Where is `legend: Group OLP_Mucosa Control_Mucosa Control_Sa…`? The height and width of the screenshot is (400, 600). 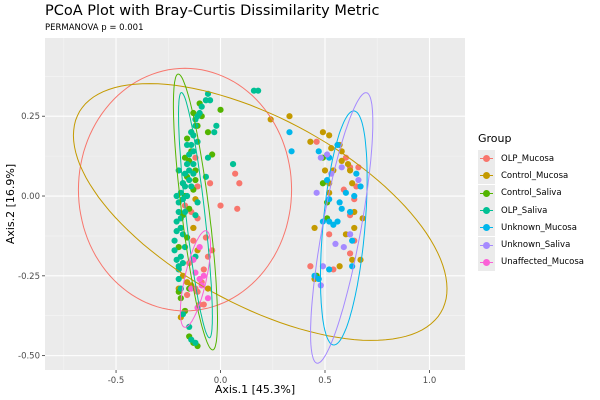 legend: Group OLP_Mucosa Control_Mucosa Control_Sa… is located at coordinates (531, 201).